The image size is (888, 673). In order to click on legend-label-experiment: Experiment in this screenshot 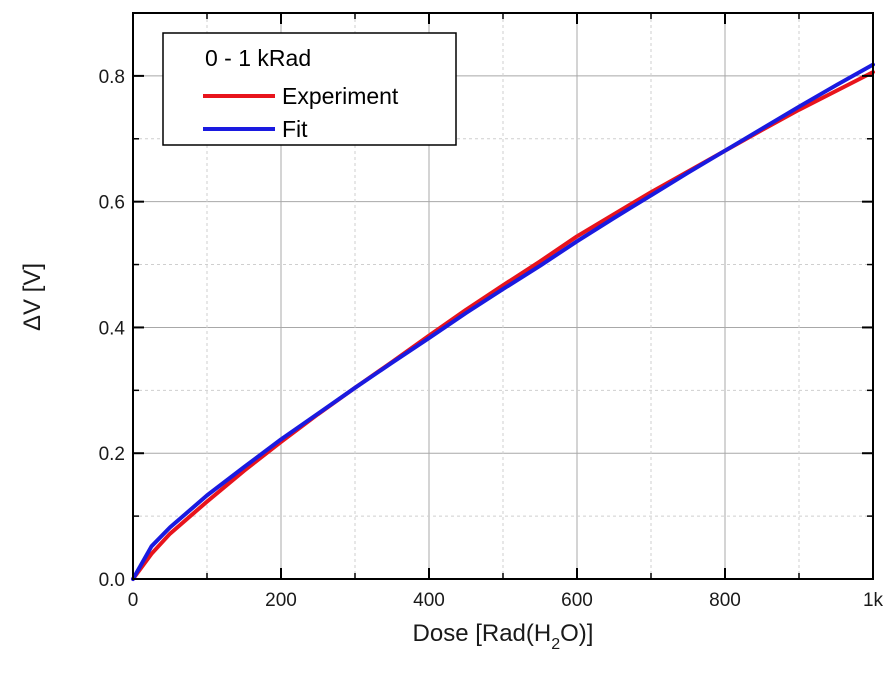, I will do `click(340, 96)`.